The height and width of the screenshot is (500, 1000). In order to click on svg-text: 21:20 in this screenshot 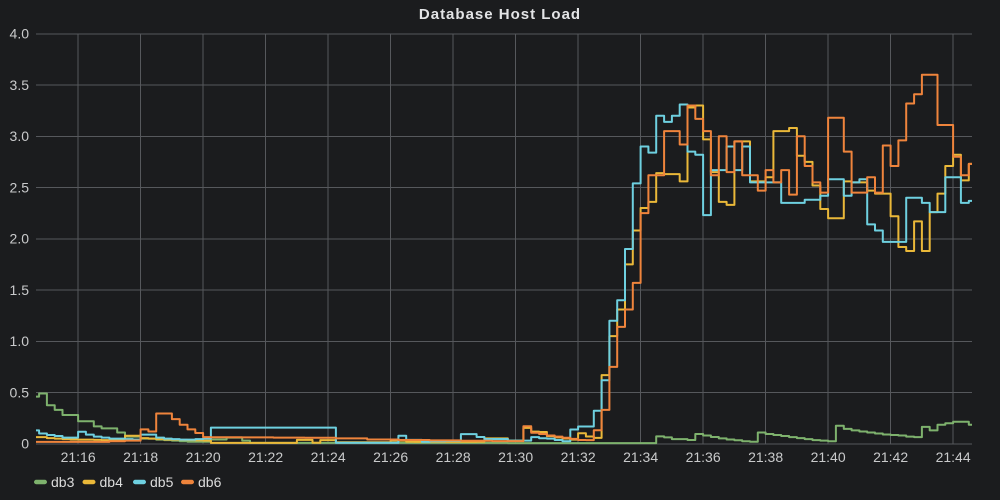, I will do `click(203, 457)`.